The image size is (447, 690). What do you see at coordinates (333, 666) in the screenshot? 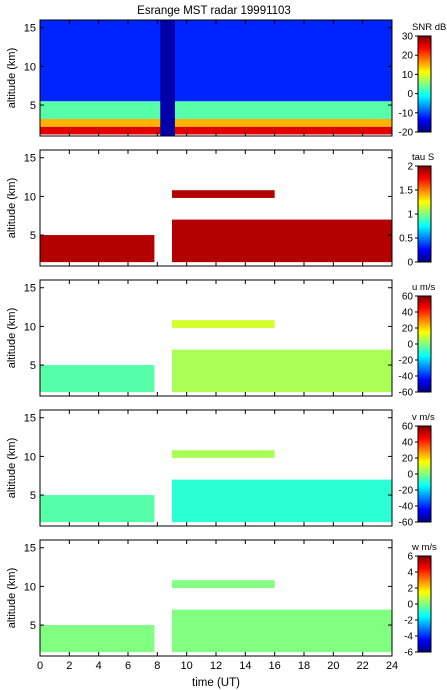
I see `x-tick-label: 20` at bounding box center [333, 666].